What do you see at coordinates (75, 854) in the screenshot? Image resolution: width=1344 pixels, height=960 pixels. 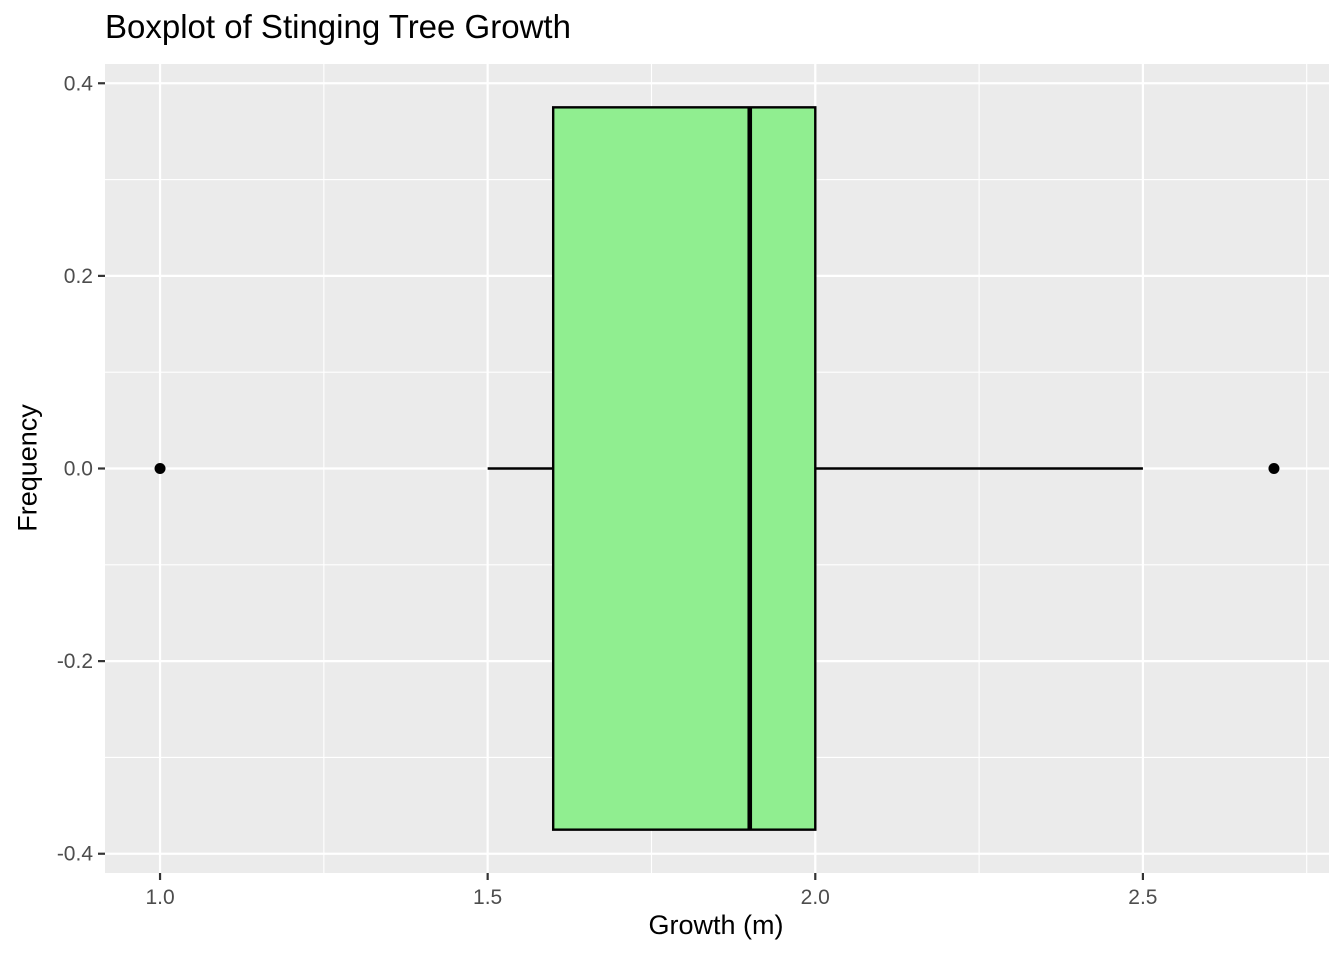 I see `y-tick-label: -0.4` at bounding box center [75, 854].